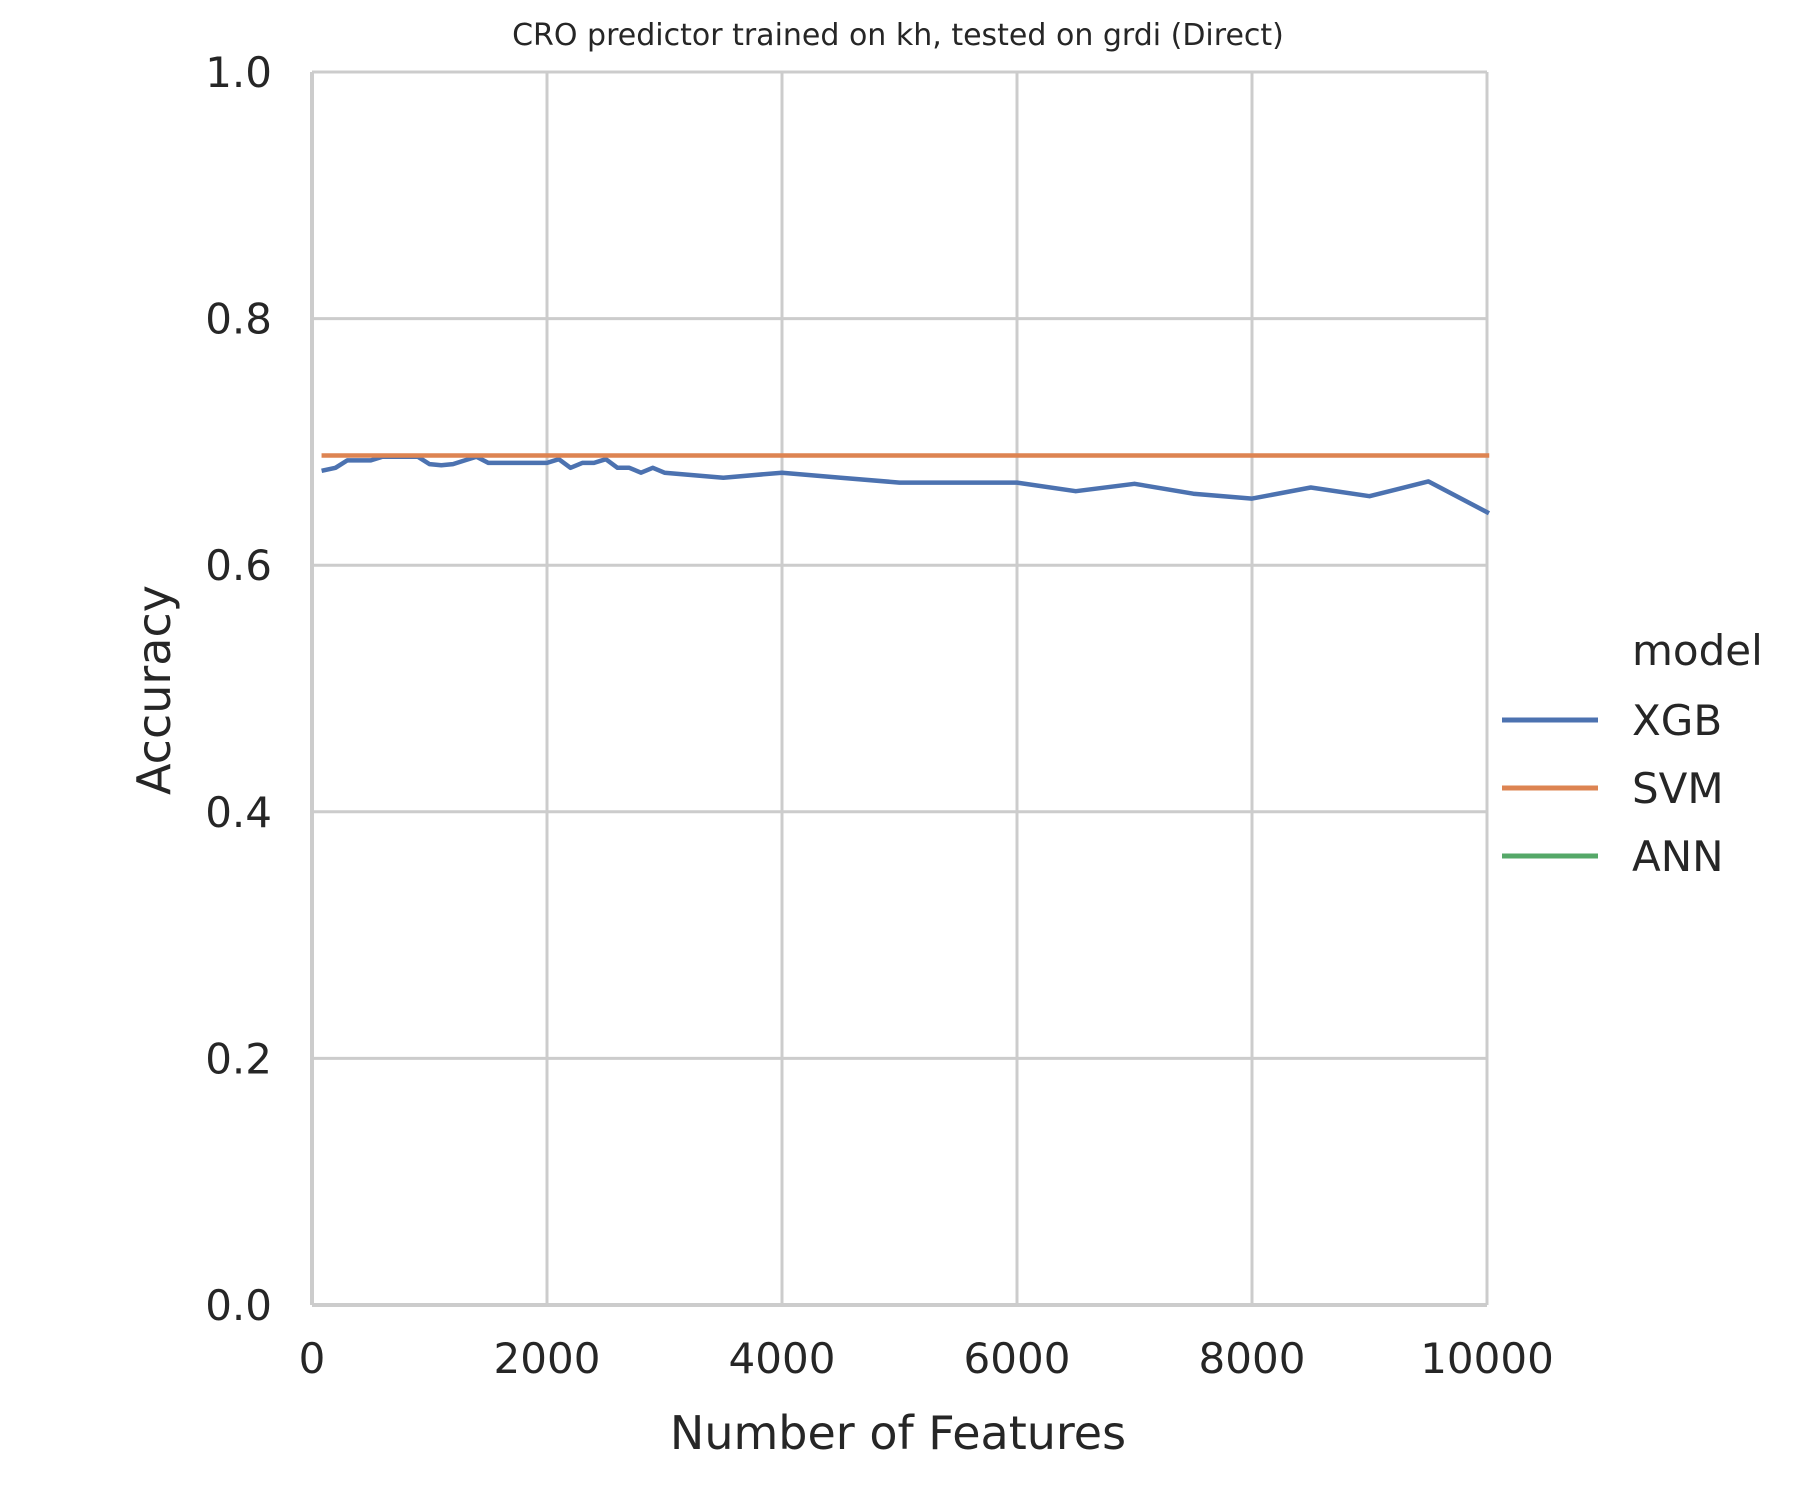 The image size is (1808, 1500). Describe the element at coordinates (1697, 650) in the screenshot. I see `legend-title: model` at that location.